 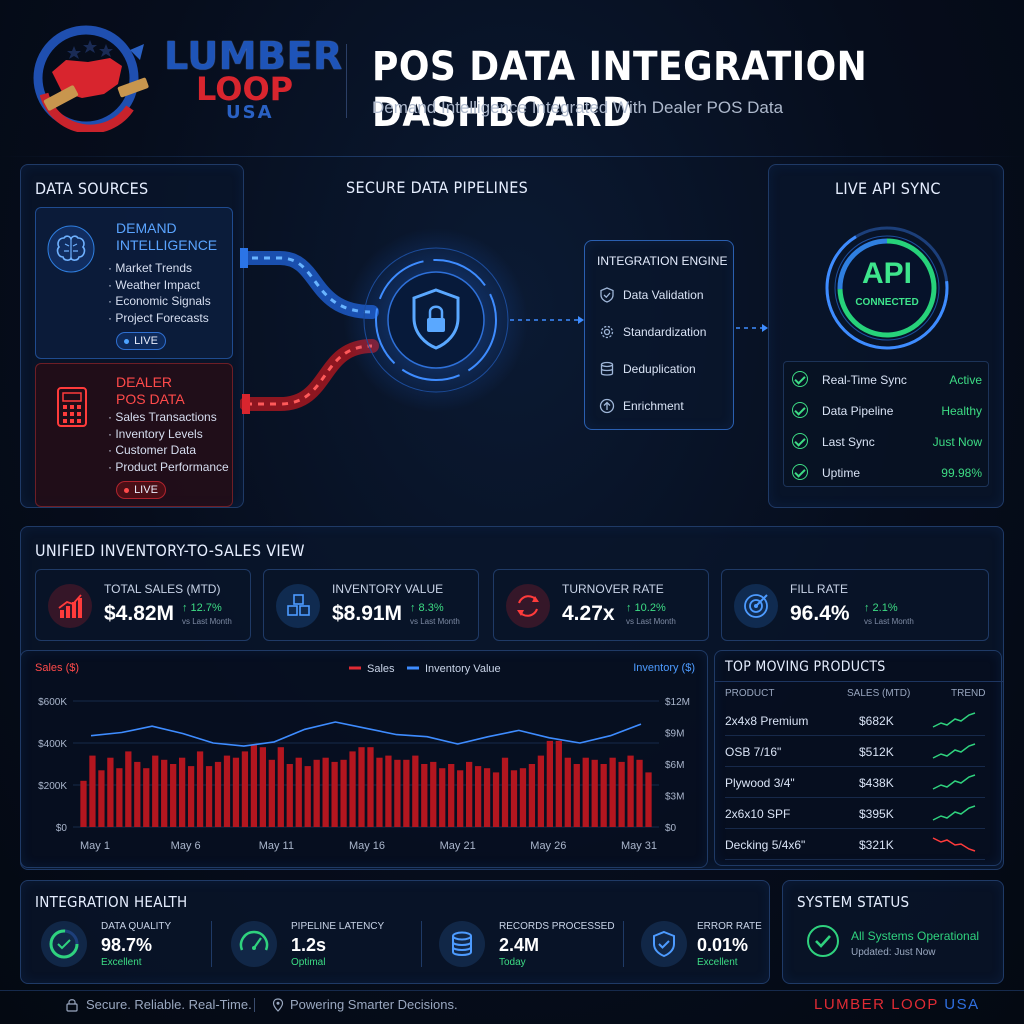 I want to click on kpi-fill-rate: FILL RATE 96.4% ↑ 2.1% vs Last Month, so click(x=855, y=605).